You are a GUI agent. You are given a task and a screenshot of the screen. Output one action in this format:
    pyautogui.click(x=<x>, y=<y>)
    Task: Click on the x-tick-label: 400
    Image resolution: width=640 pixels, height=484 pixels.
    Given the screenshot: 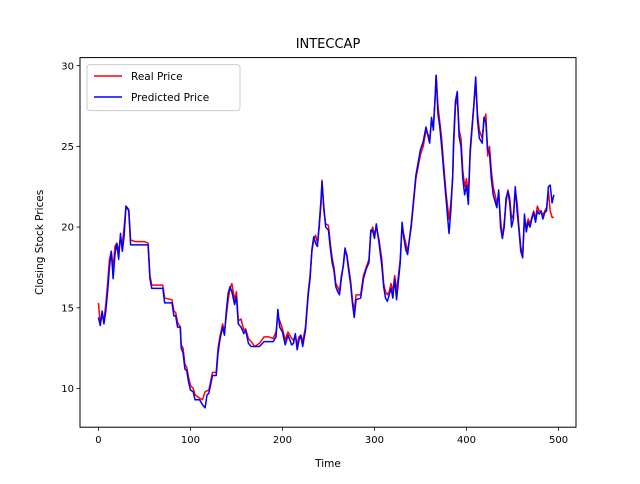 What is the action you would take?
    pyautogui.click(x=466, y=440)
    